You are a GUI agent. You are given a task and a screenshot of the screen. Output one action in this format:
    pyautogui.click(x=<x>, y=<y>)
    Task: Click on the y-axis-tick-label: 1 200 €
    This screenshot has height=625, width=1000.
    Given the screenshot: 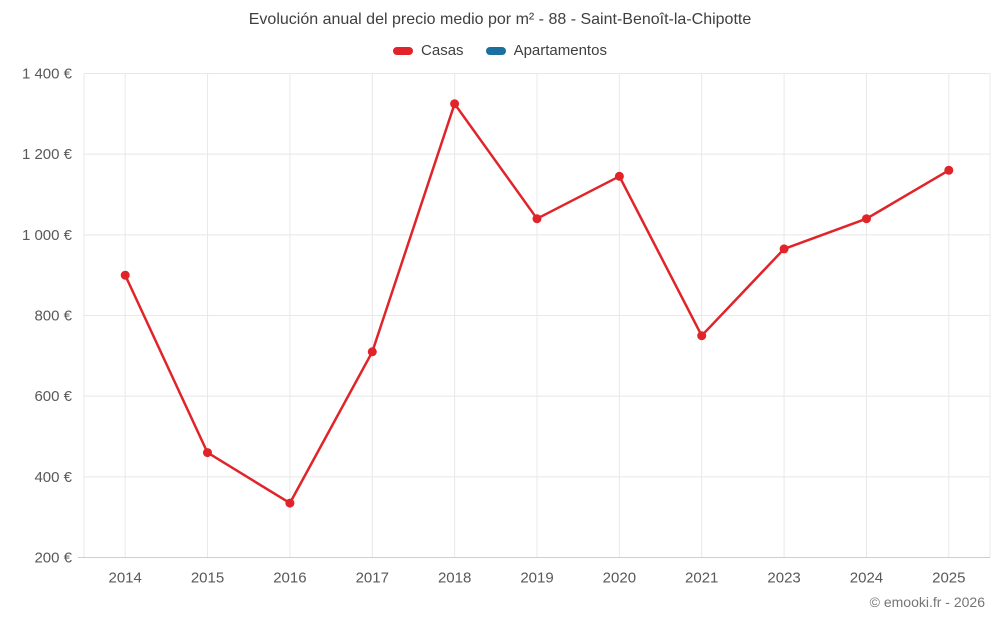 What is the action you would take?
    pyautogui.click(x=47, y=154)
    